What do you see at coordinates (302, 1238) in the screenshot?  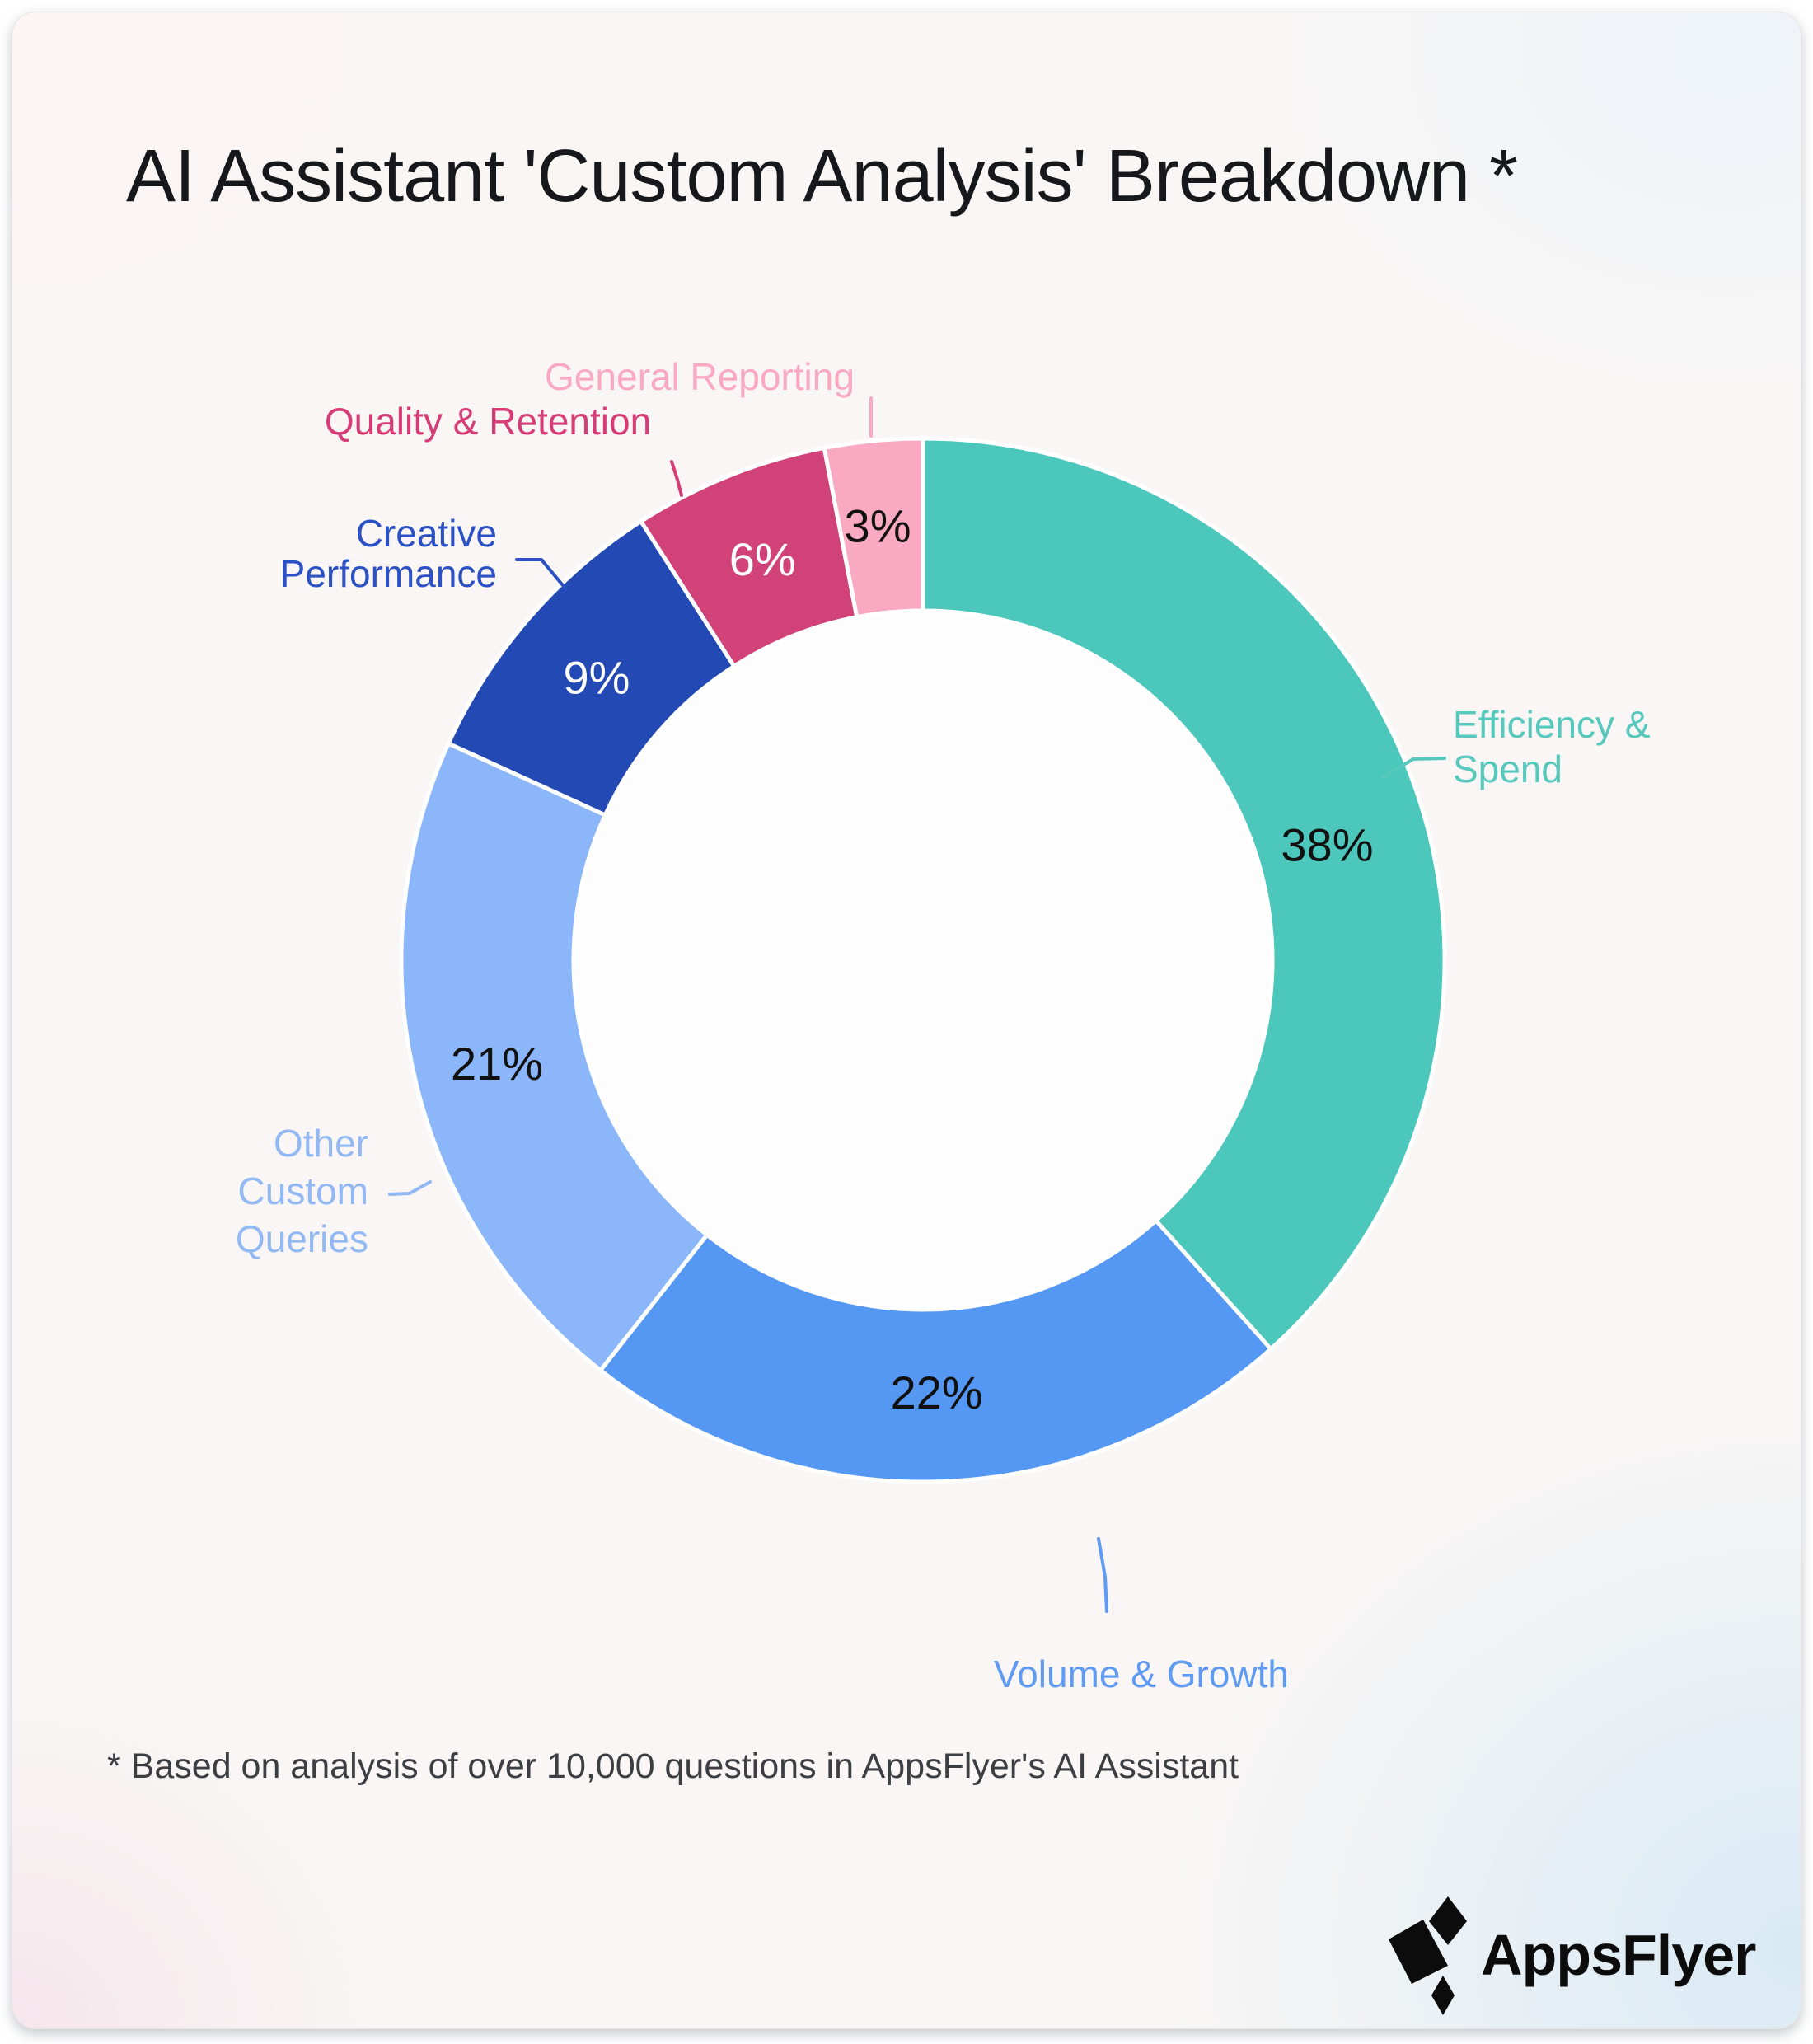 I see `category-label-line: Queries` at bounding box center [302, 1238].